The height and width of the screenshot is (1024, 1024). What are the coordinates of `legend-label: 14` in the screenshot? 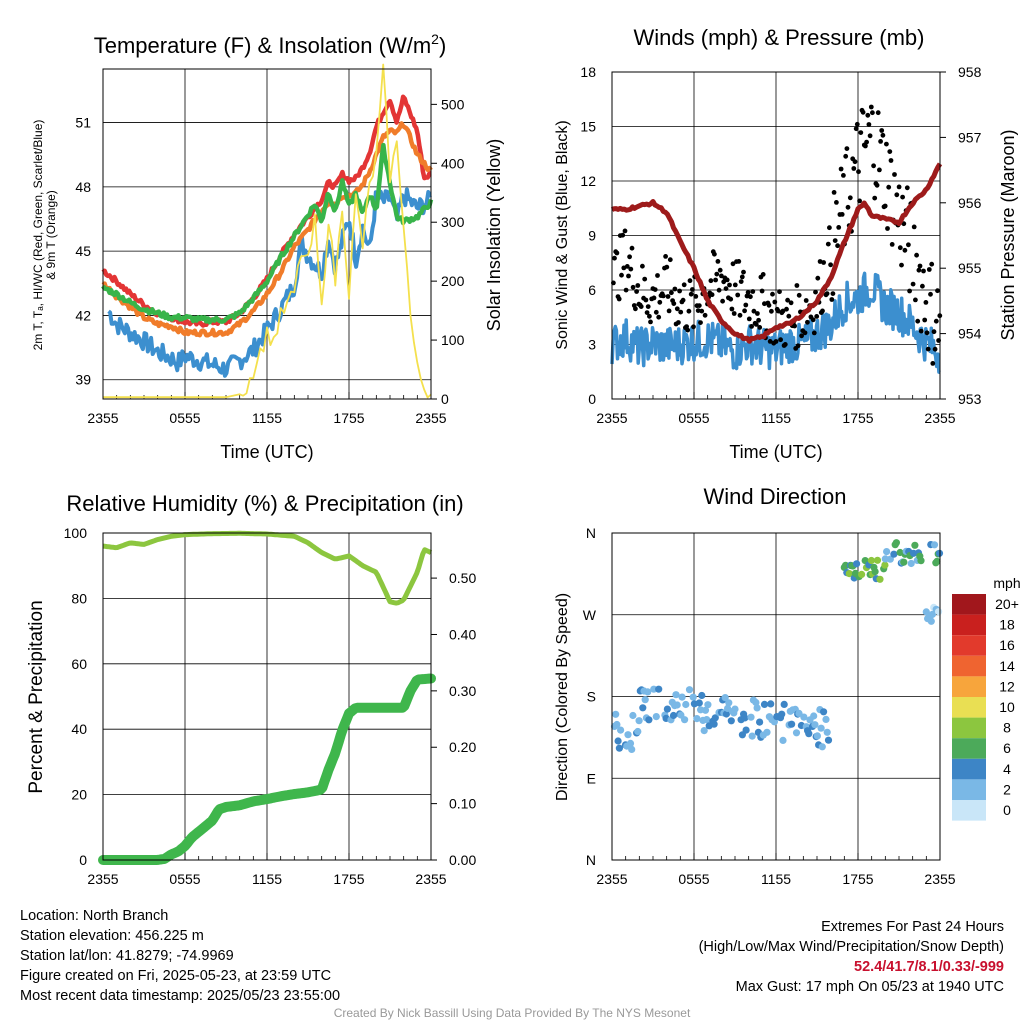 It's located at (1007, 666).